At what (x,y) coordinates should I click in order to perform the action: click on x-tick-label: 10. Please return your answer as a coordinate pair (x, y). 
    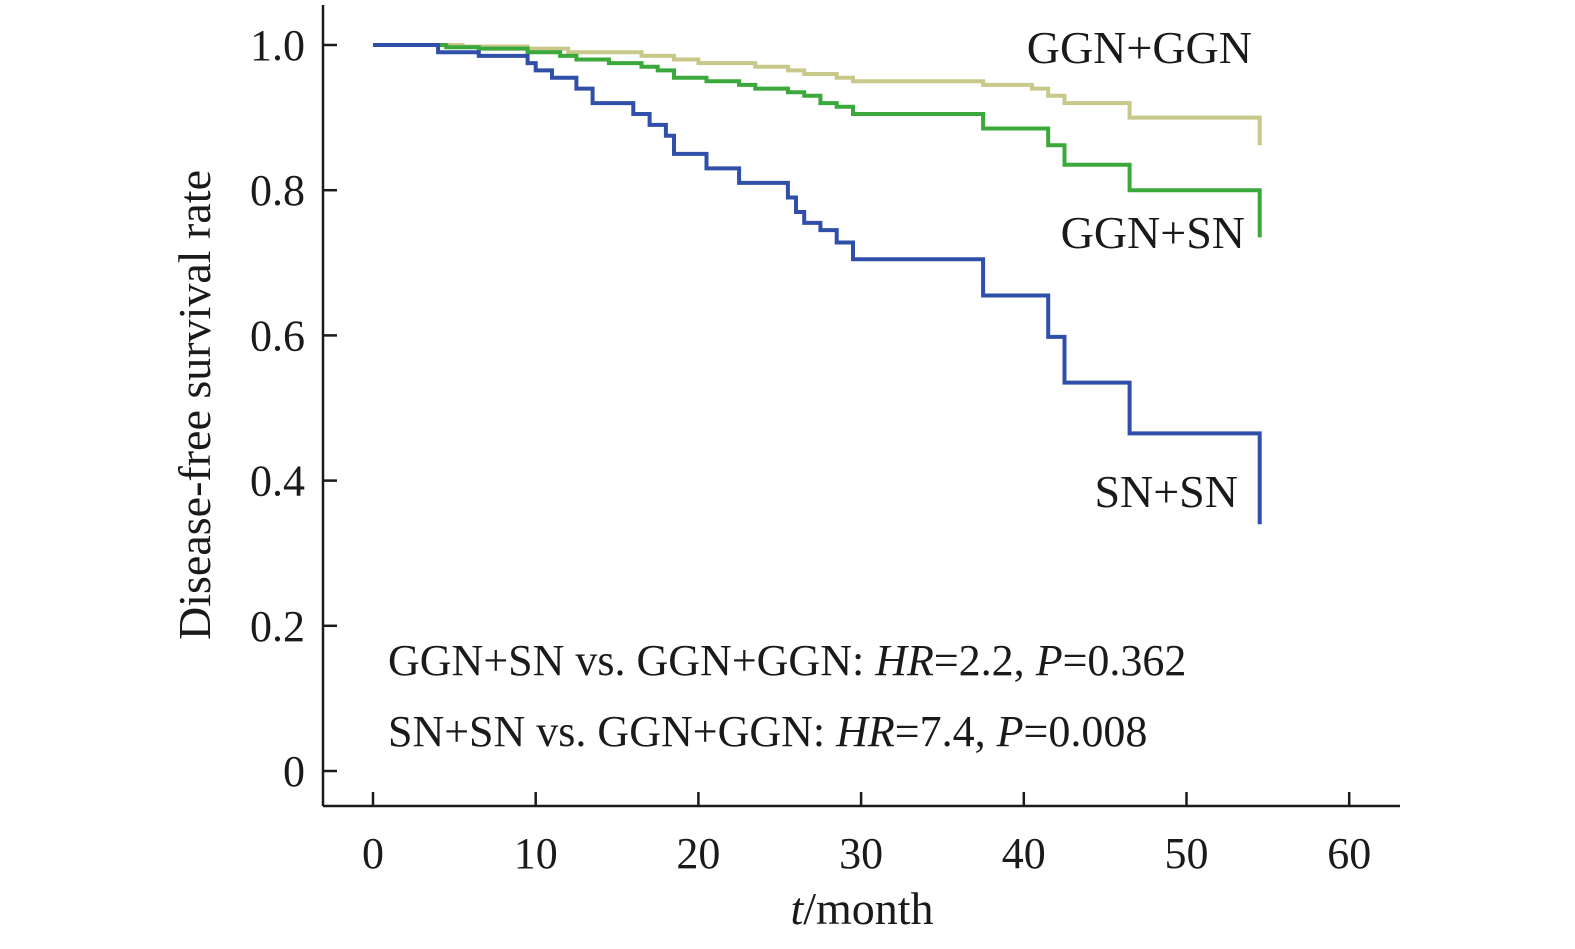
    Looking at the image, I should click on (536, 853).